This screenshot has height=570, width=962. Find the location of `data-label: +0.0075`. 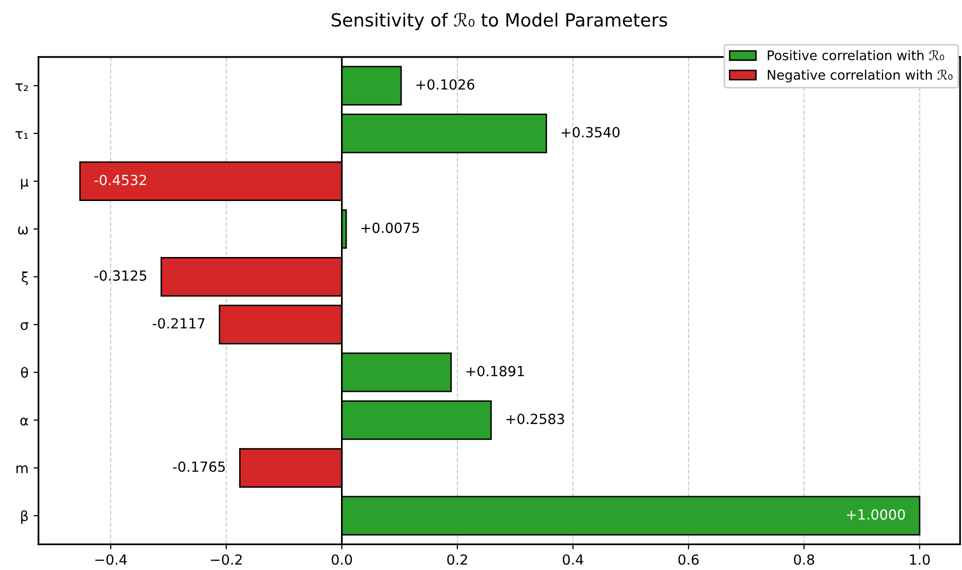

data-label: +0.0075 is located at coordinates (390, 228).